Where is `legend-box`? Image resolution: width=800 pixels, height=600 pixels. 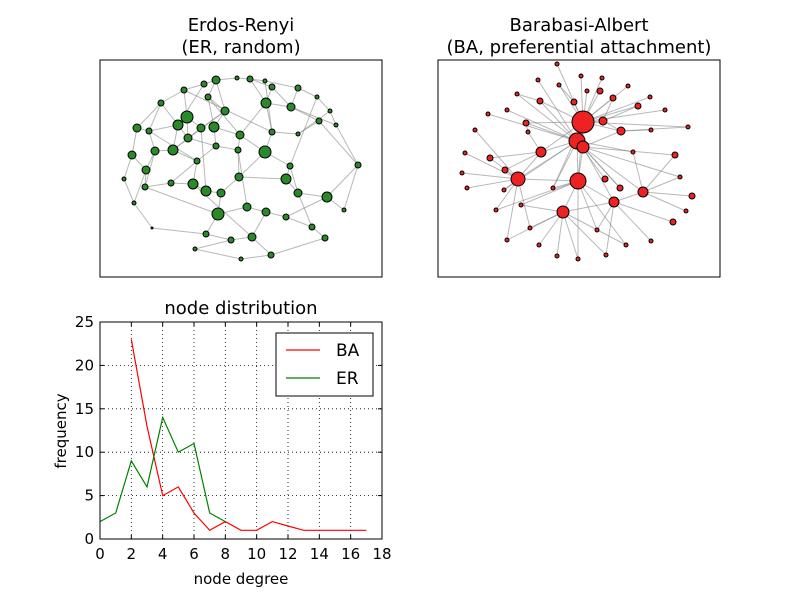 legend-box is located at coordinates (324, 364).